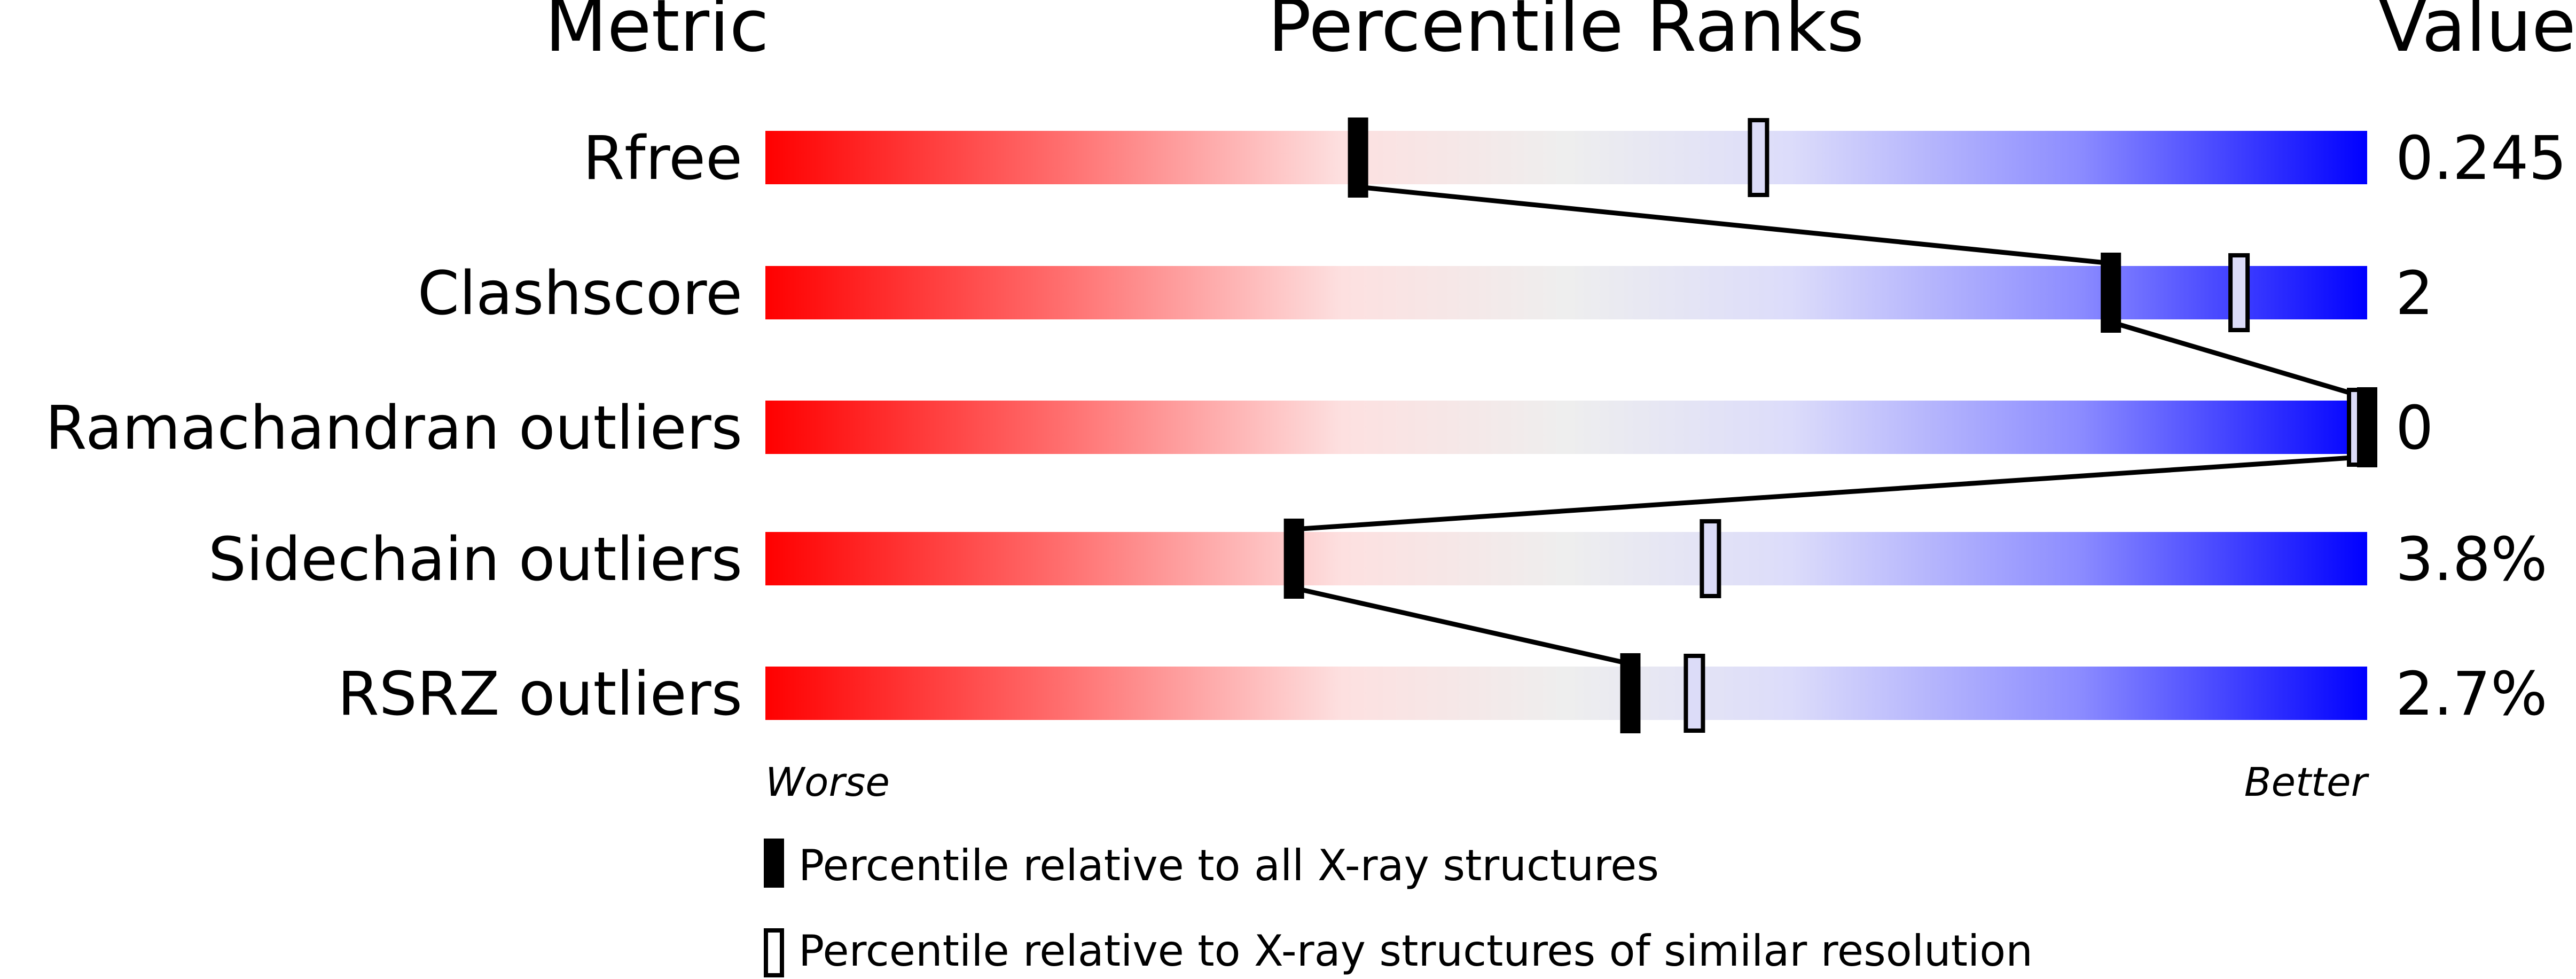 The image size is (2576, 979). What do you see at coordinates (540, 694) in the screenshot?
I see `metric-label: RSRZ outliers` at bounding box center [540, 694].